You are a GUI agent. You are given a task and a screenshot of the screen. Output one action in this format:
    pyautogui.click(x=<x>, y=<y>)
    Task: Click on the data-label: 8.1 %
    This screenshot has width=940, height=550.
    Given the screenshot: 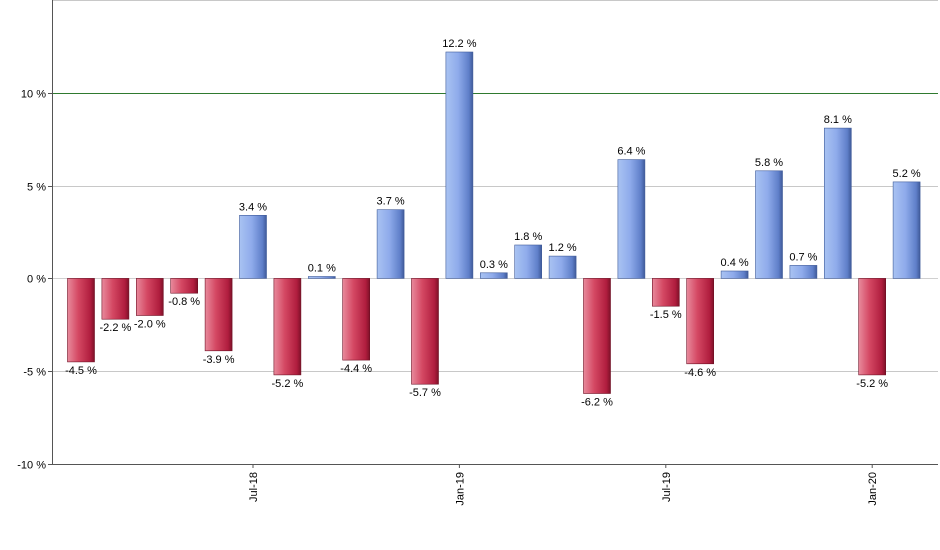 What is the action you would take?
    pyautogui.click(x=838, y=120)
    